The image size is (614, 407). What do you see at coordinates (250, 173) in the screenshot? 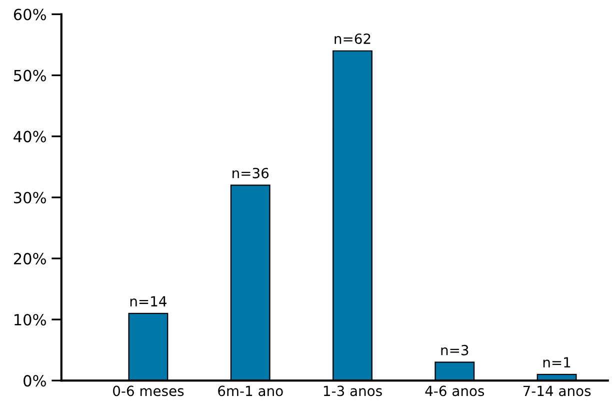
I see `annotation: n=36` at bounding box center [250, 173].